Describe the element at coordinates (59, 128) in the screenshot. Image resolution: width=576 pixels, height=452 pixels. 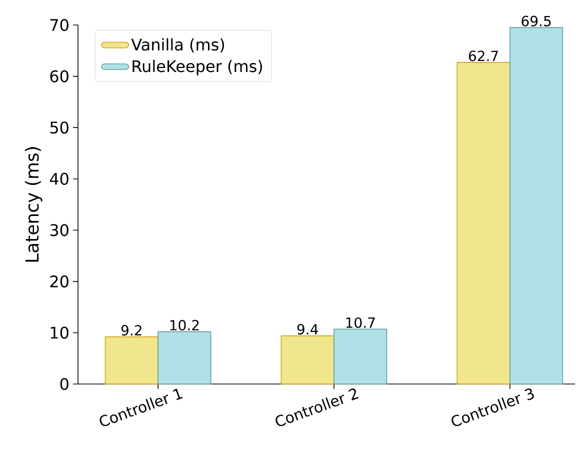
I see `y-tick-label: 50` at that location.